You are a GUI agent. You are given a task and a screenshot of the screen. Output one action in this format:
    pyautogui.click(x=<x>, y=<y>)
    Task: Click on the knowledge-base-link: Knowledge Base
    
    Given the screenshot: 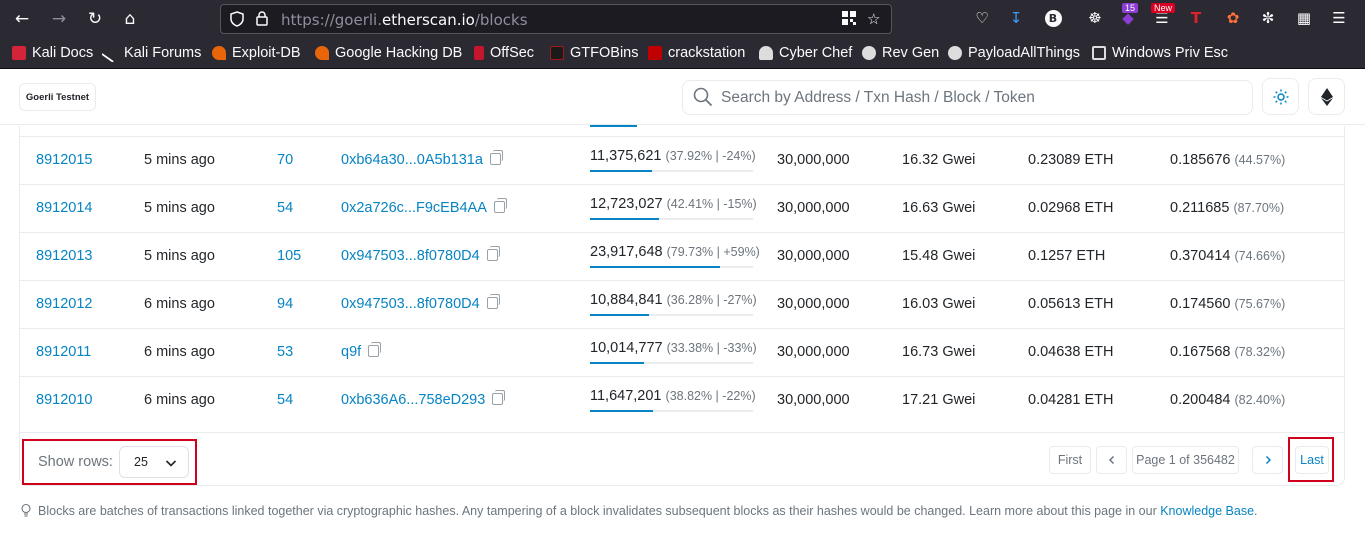 What is the action you would take?
    pyautogui.click(x=1207, y=511)
    